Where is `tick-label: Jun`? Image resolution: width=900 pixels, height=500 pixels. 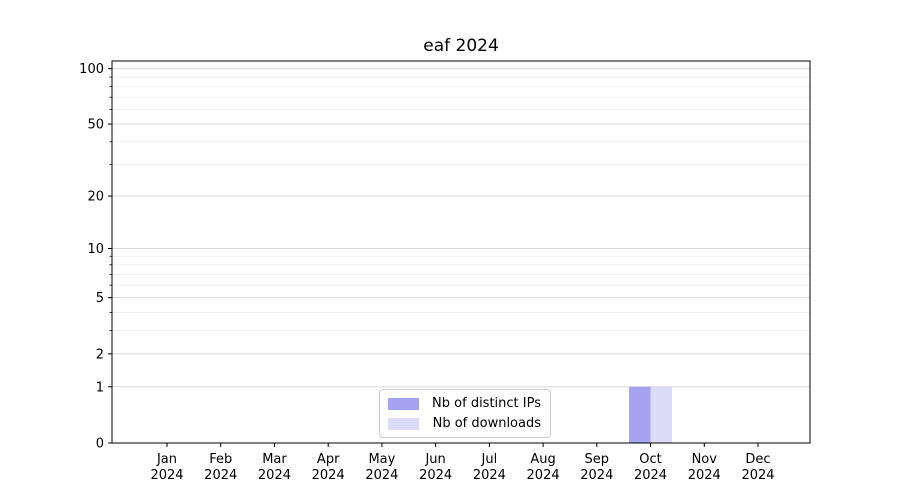 tick-label: Jun is located at coordinates (434, 459).